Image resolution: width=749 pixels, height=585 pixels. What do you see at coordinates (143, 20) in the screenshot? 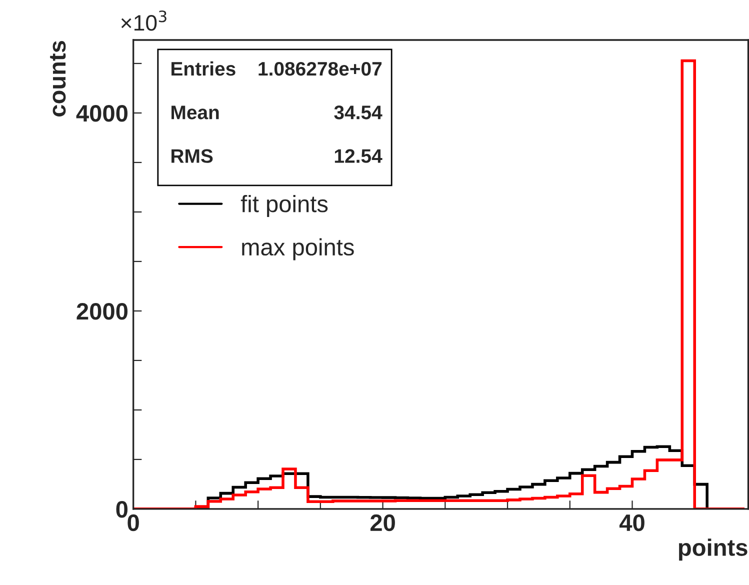
I see `text: ×10$^{3}$` at bounding box center [143, 20].